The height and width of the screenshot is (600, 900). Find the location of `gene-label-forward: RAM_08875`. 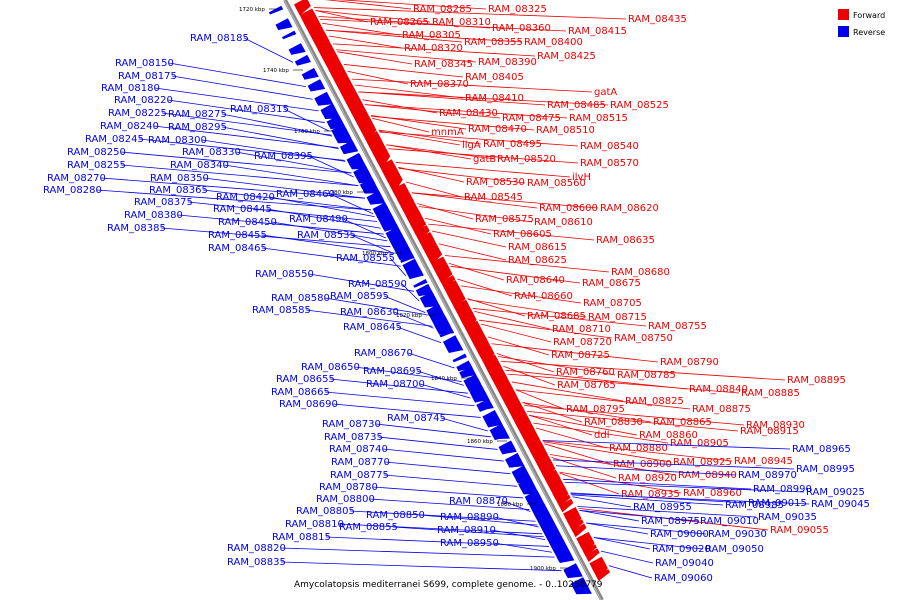

gene-label-forward: RAM_08875 is located at coordinates (721, 409).